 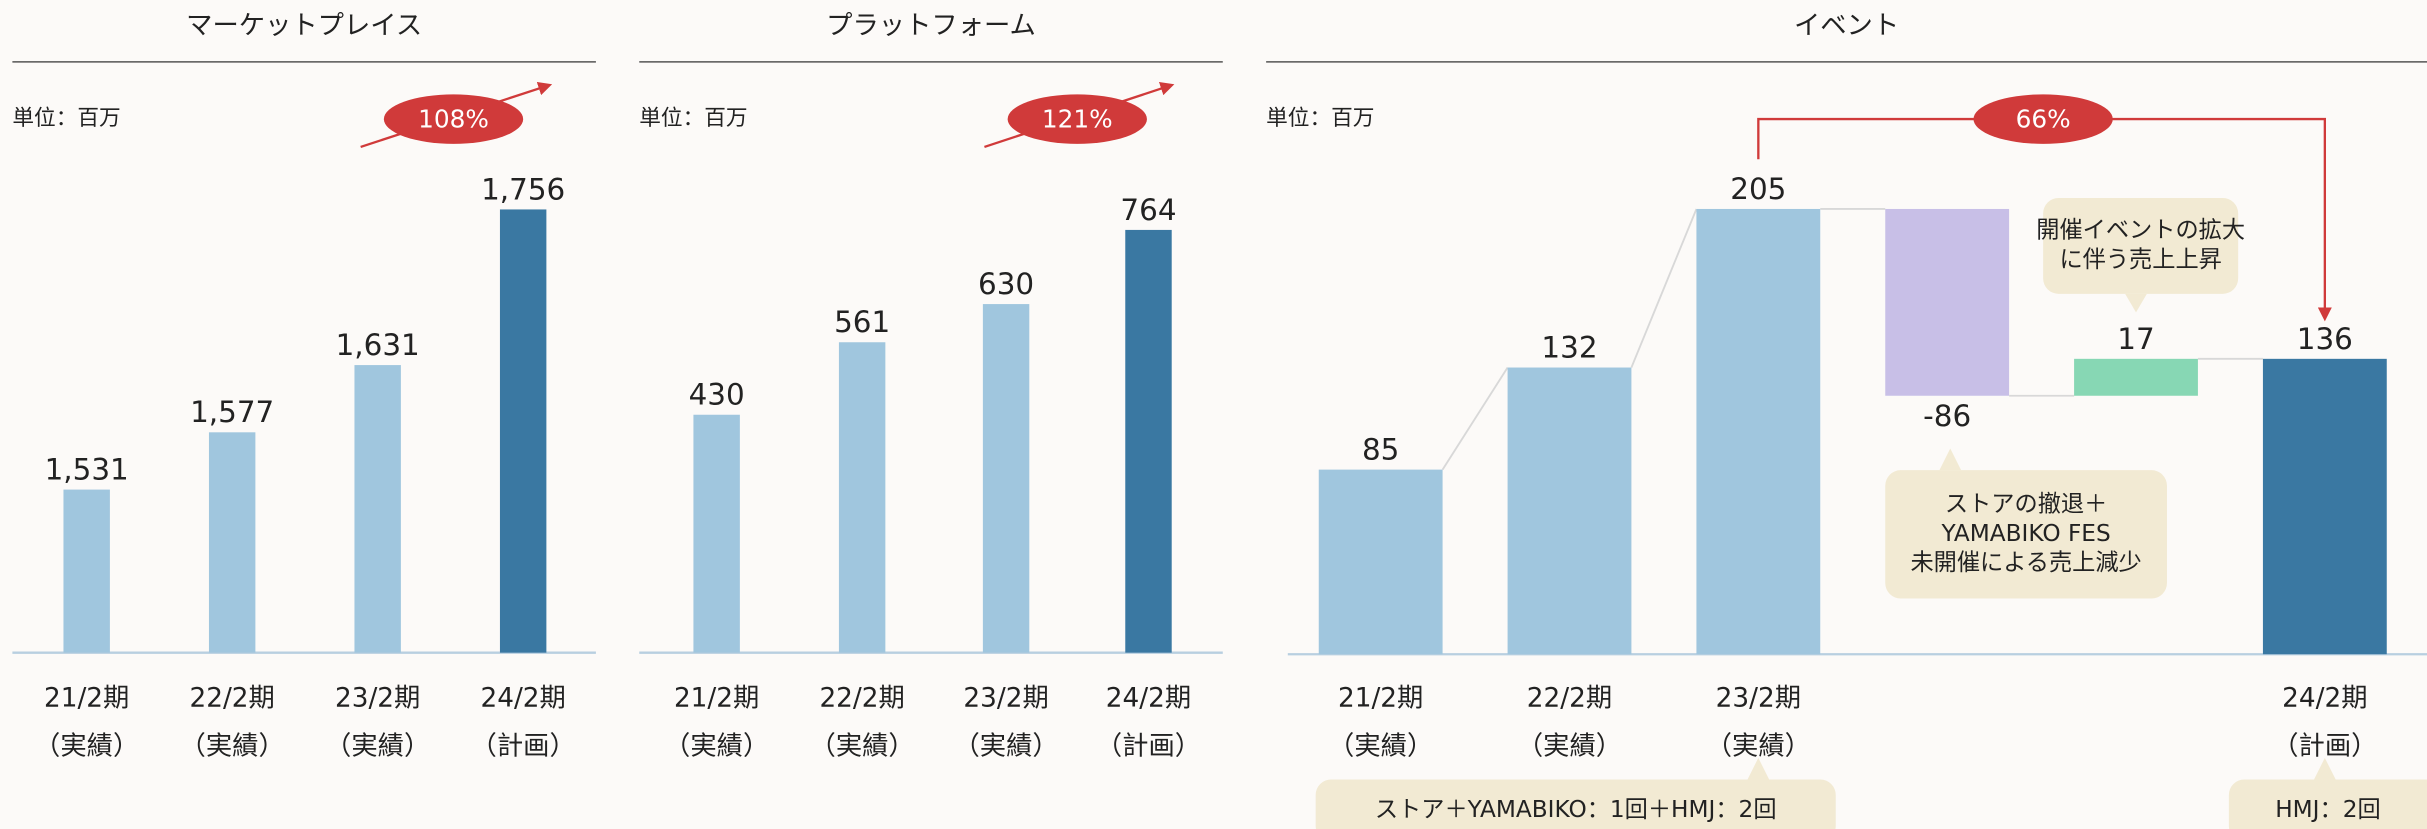 I want to click on value-label: 1,531, so click(x=87, y=470).